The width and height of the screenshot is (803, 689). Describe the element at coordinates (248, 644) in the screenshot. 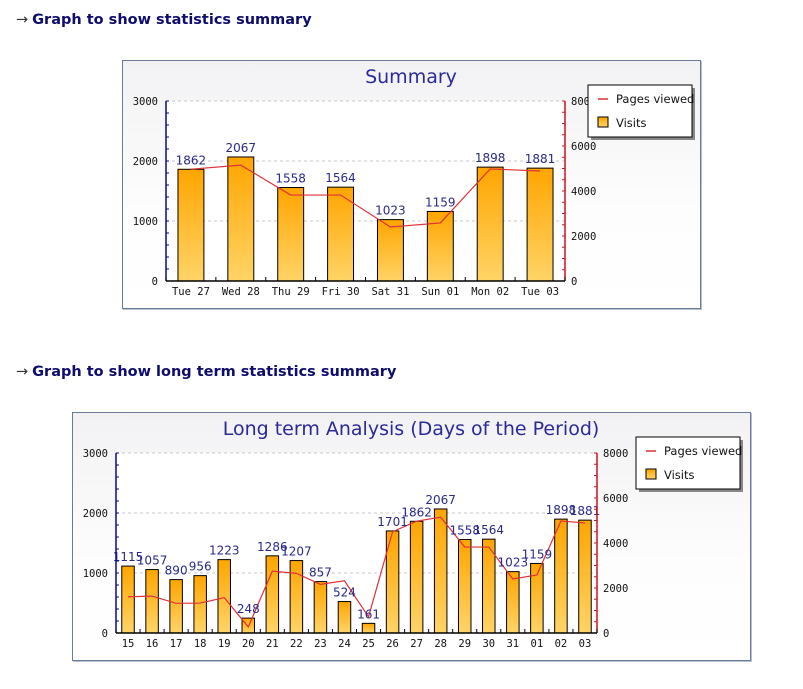

I see `x-tick-label: 20` at that location.